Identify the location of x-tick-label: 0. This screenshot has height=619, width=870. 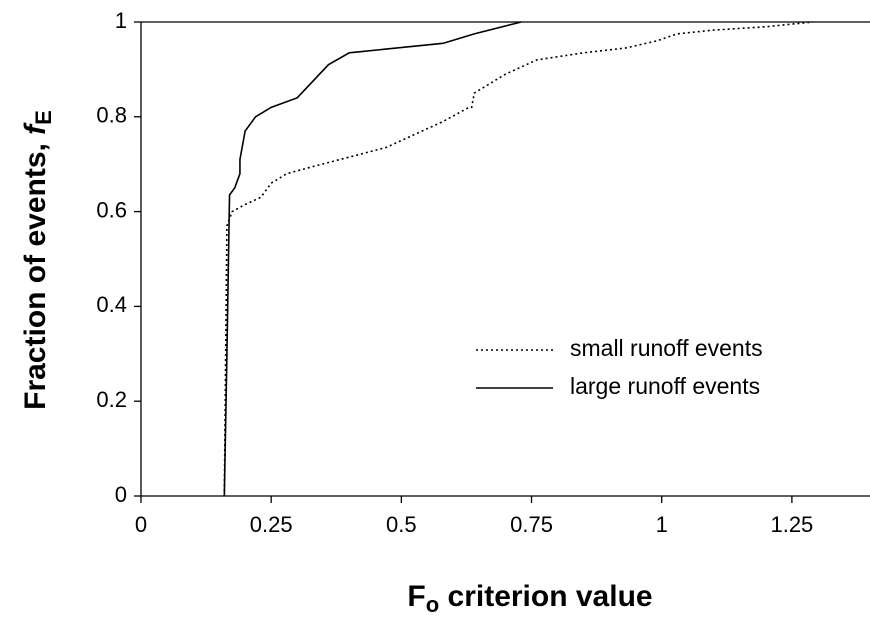
(141, 524).